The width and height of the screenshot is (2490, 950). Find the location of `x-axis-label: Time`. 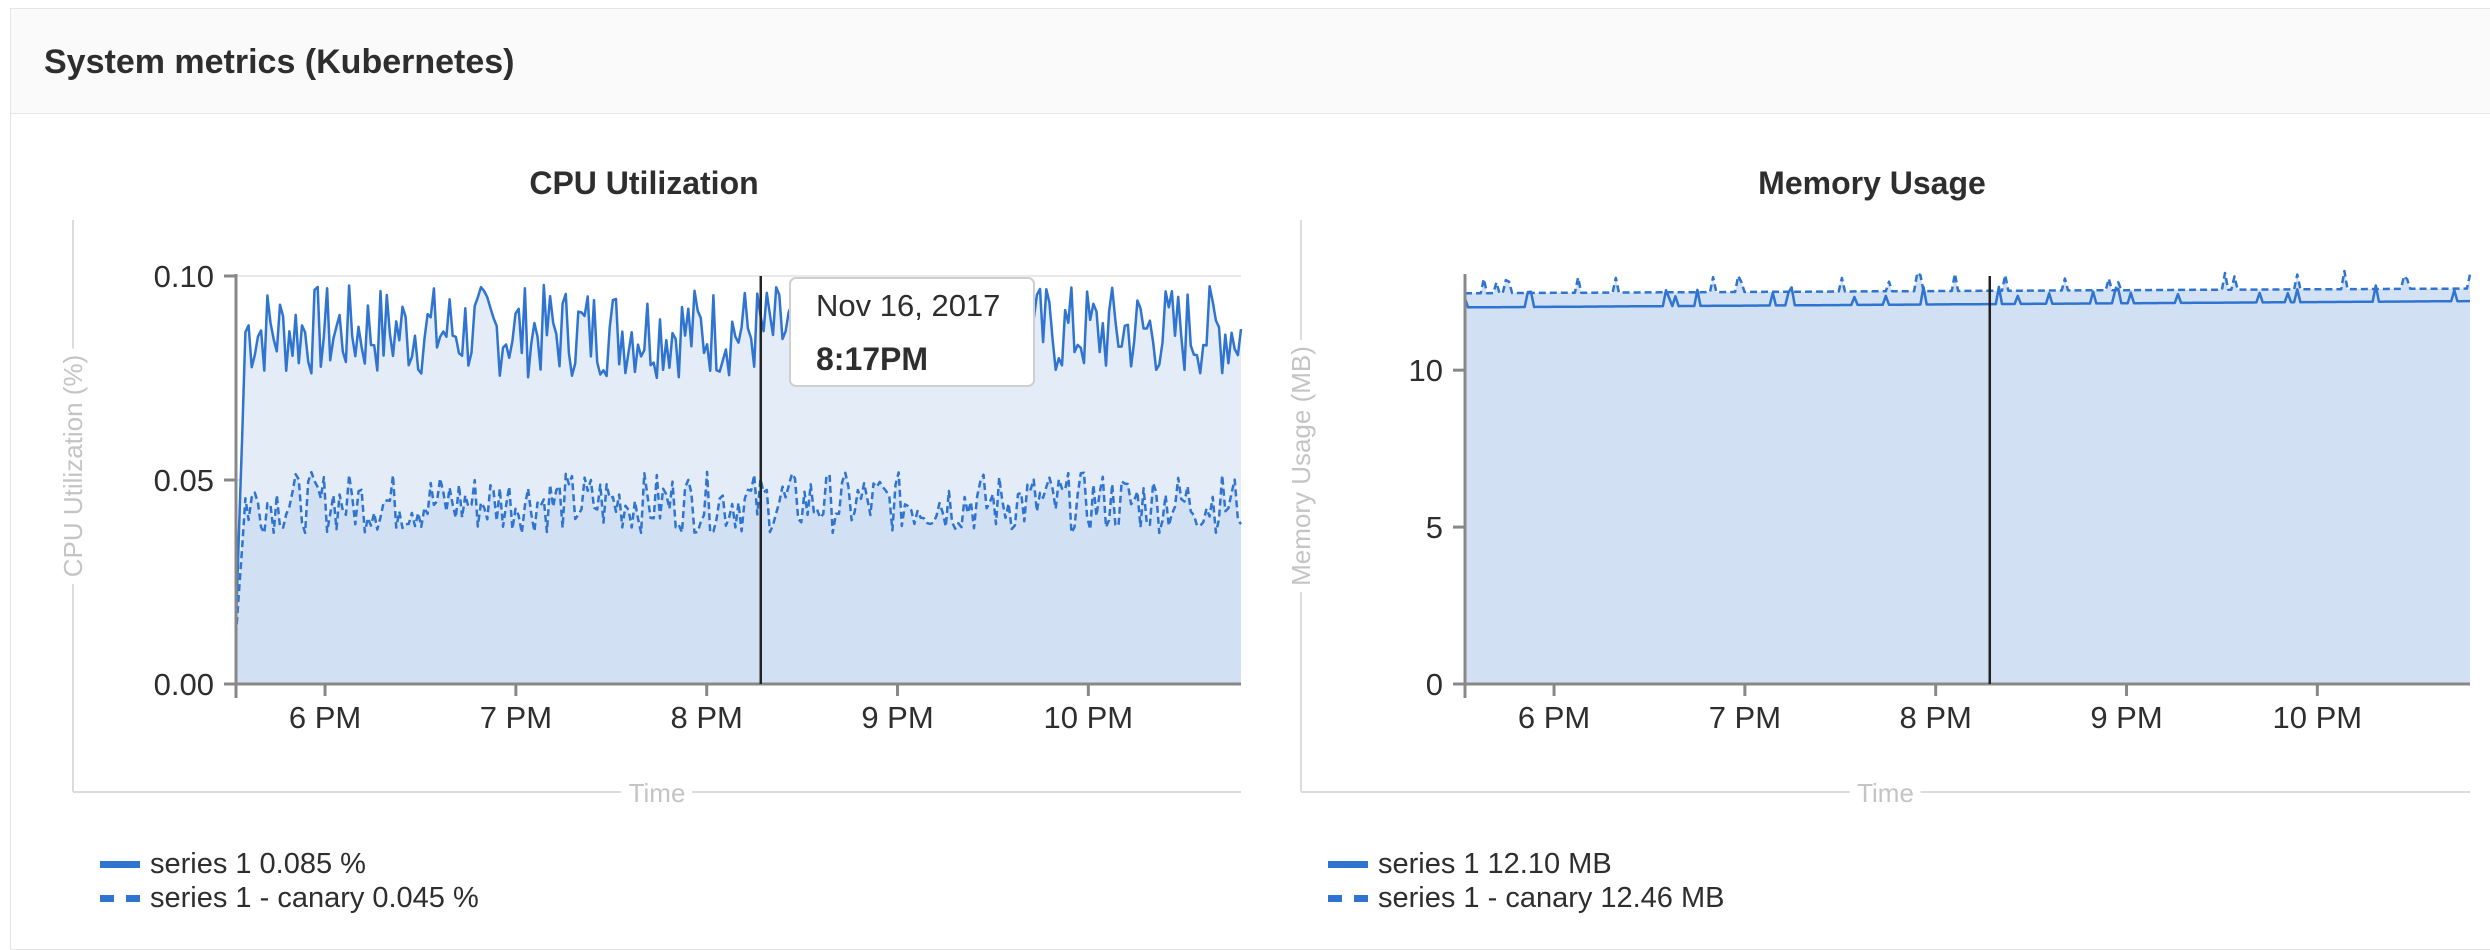

x-axis-label: Time is located at coordinates (1885, 793).